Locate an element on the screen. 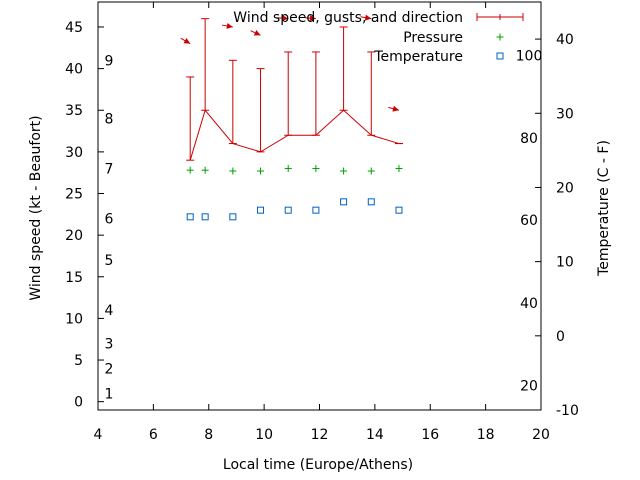 Image resolution: width=640 pixels, height=480 pixels. x-tick-label: 8 is located at coordinates (208, 435).